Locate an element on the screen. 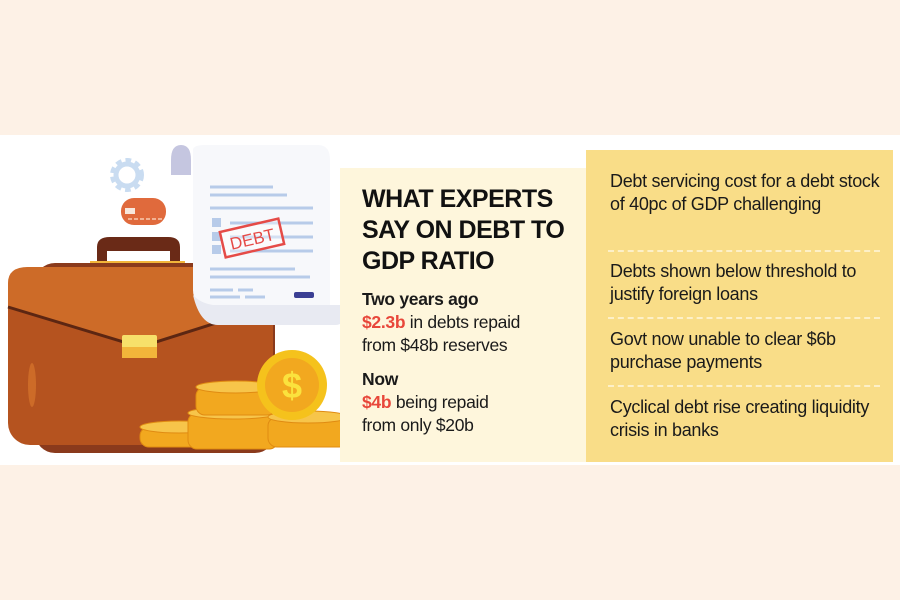 The height and width of the screenshot is (600, 900). now-reserves: from only $20b is located at coordinates (418, 425).